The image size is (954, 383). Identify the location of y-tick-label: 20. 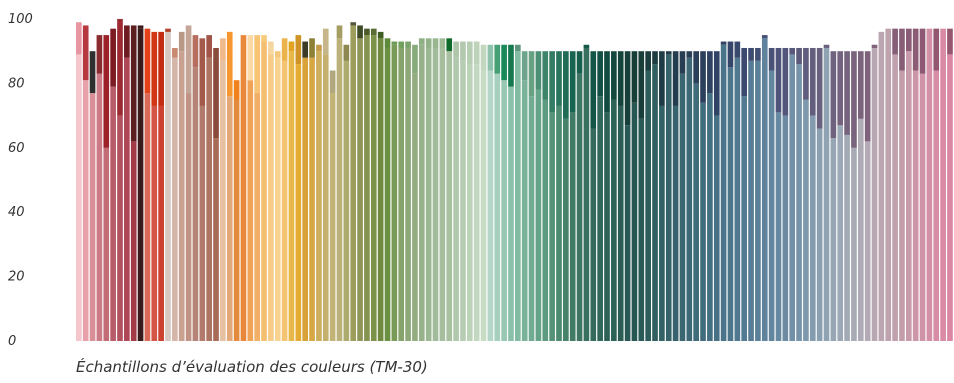
(16, 277).